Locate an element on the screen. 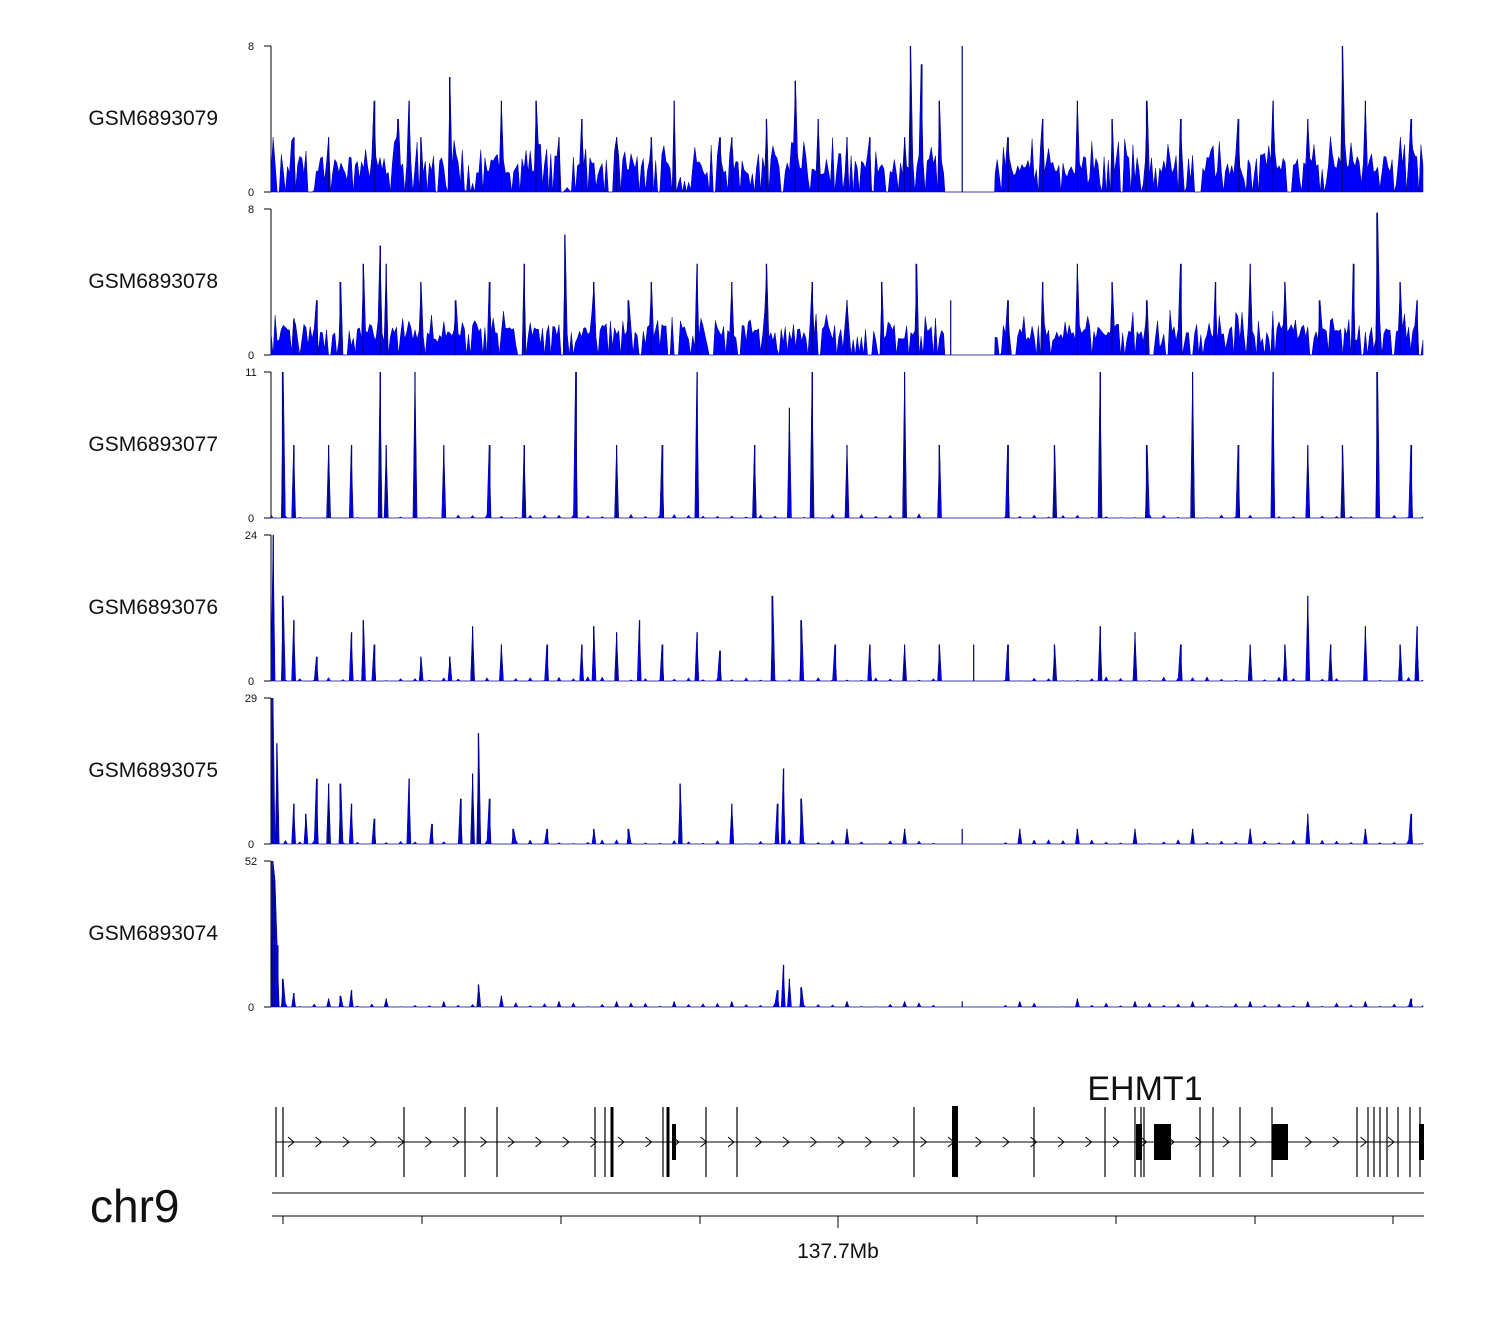 This screenshot has width=1500, height=1320. track-label: GSM6893074 is located at coordinates (153, 933).